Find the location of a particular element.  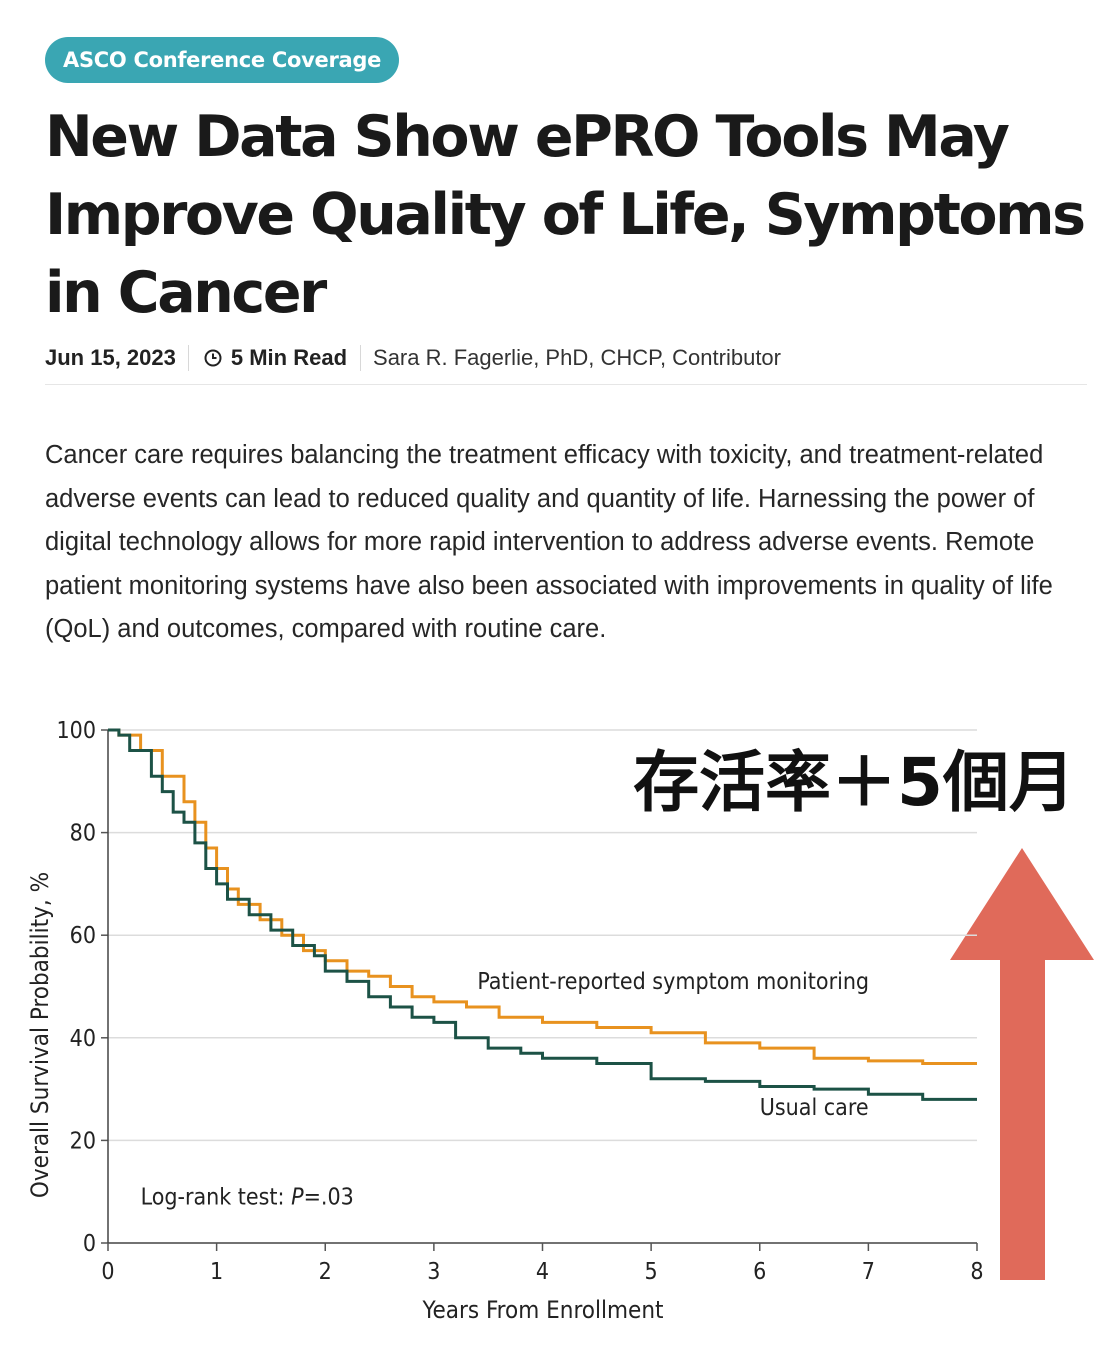

meta-divider is located at coordinates (566, 384).